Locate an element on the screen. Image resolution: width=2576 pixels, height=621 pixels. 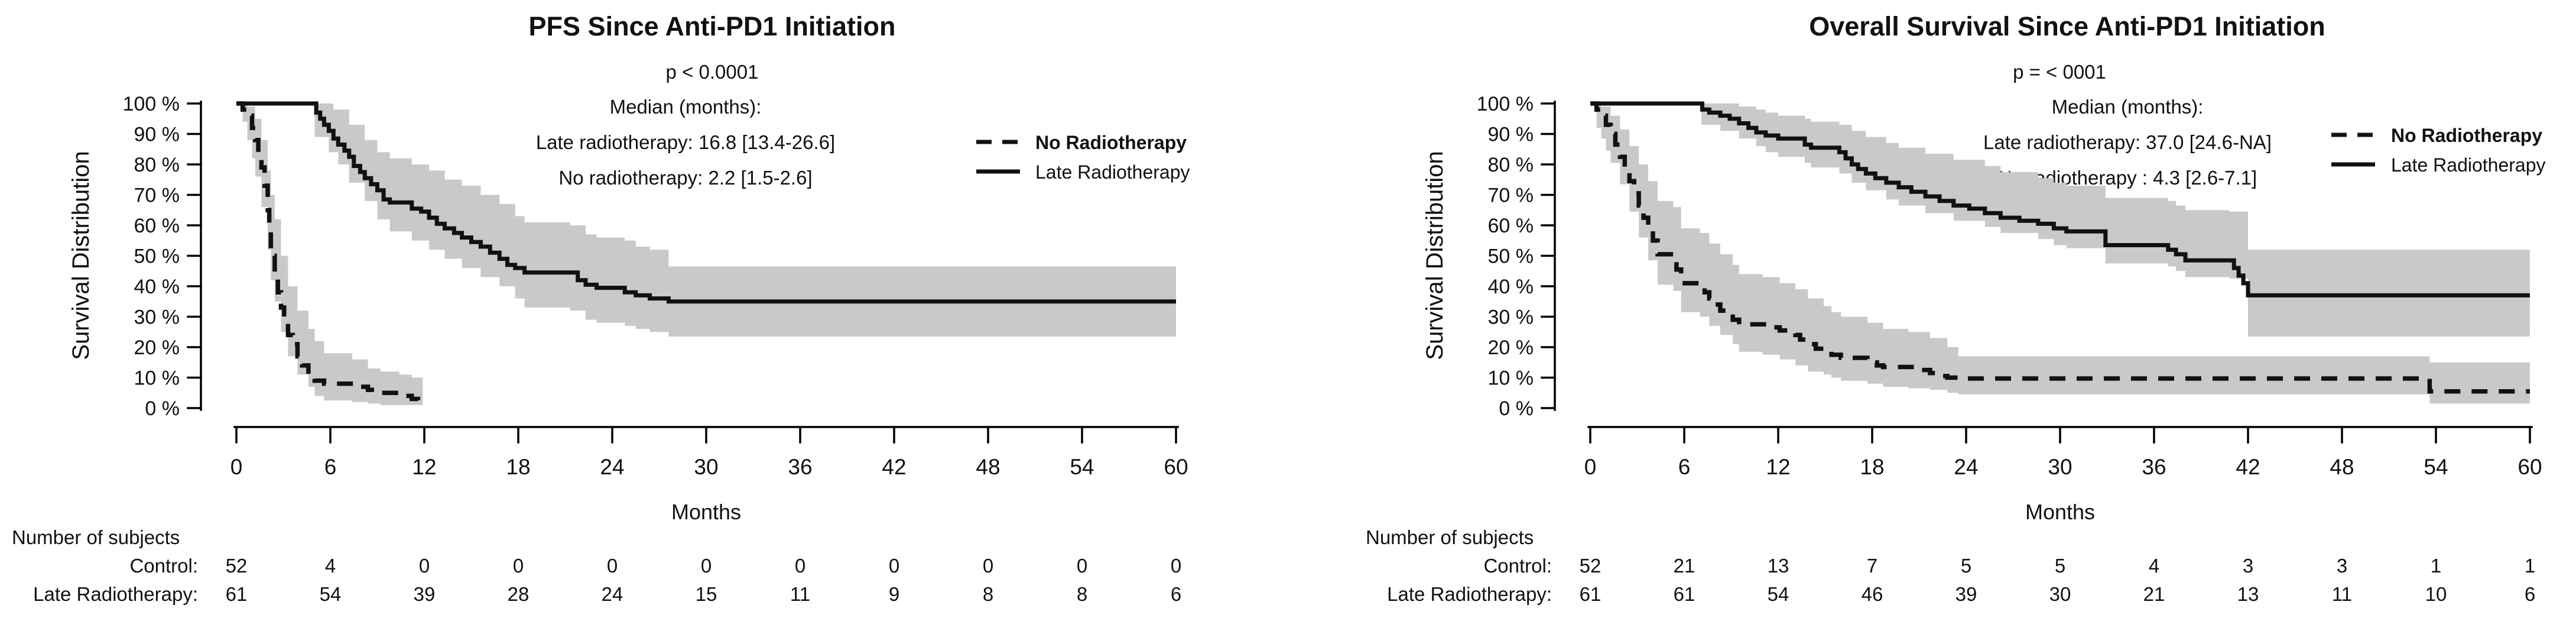
pfs-legend: No Radiotherapy Late Radiotherapy is located at coordinates (1083, 157).